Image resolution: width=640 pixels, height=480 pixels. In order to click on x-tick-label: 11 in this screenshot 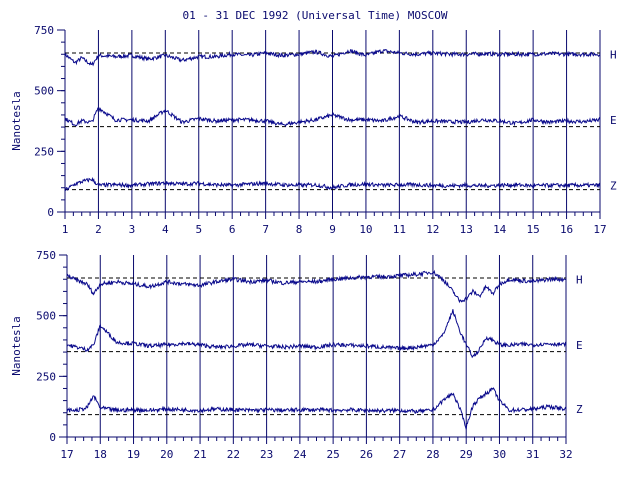, I will do `click(399, 229)`.